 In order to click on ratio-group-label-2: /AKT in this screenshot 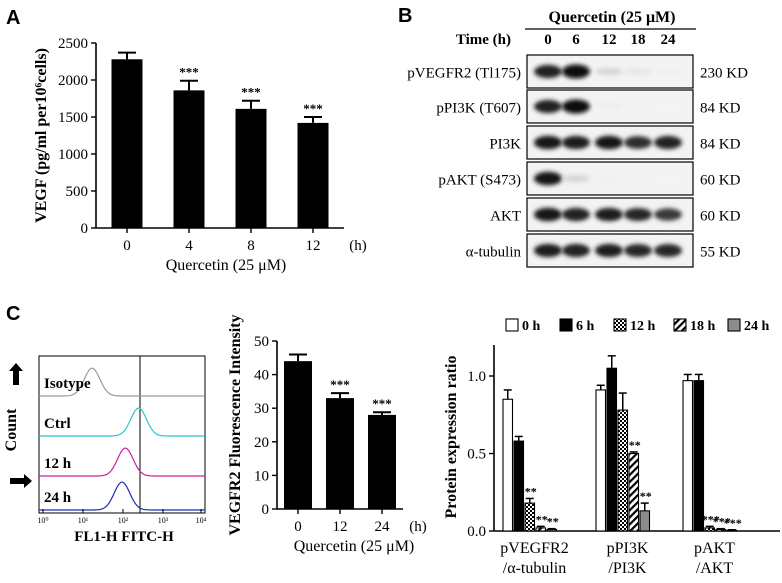, I will do `click(715, 568)`.